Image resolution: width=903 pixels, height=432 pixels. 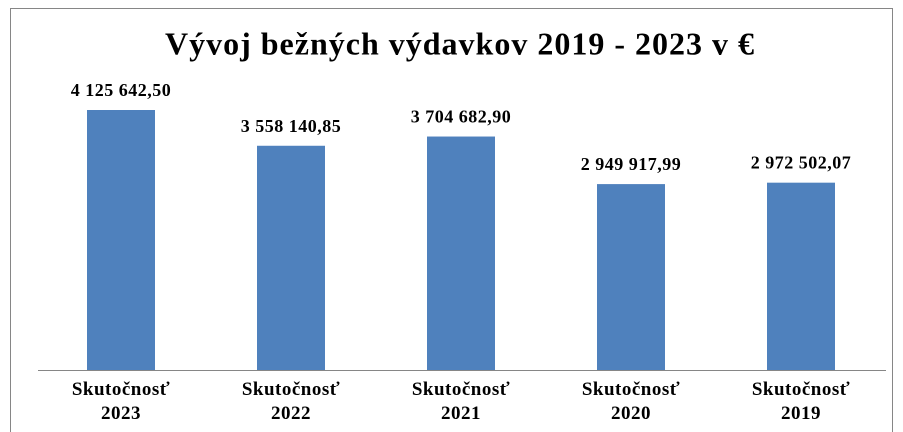 I want to click on x-tick-label: Skutočnosť 2021, so click(x=461, y=401).